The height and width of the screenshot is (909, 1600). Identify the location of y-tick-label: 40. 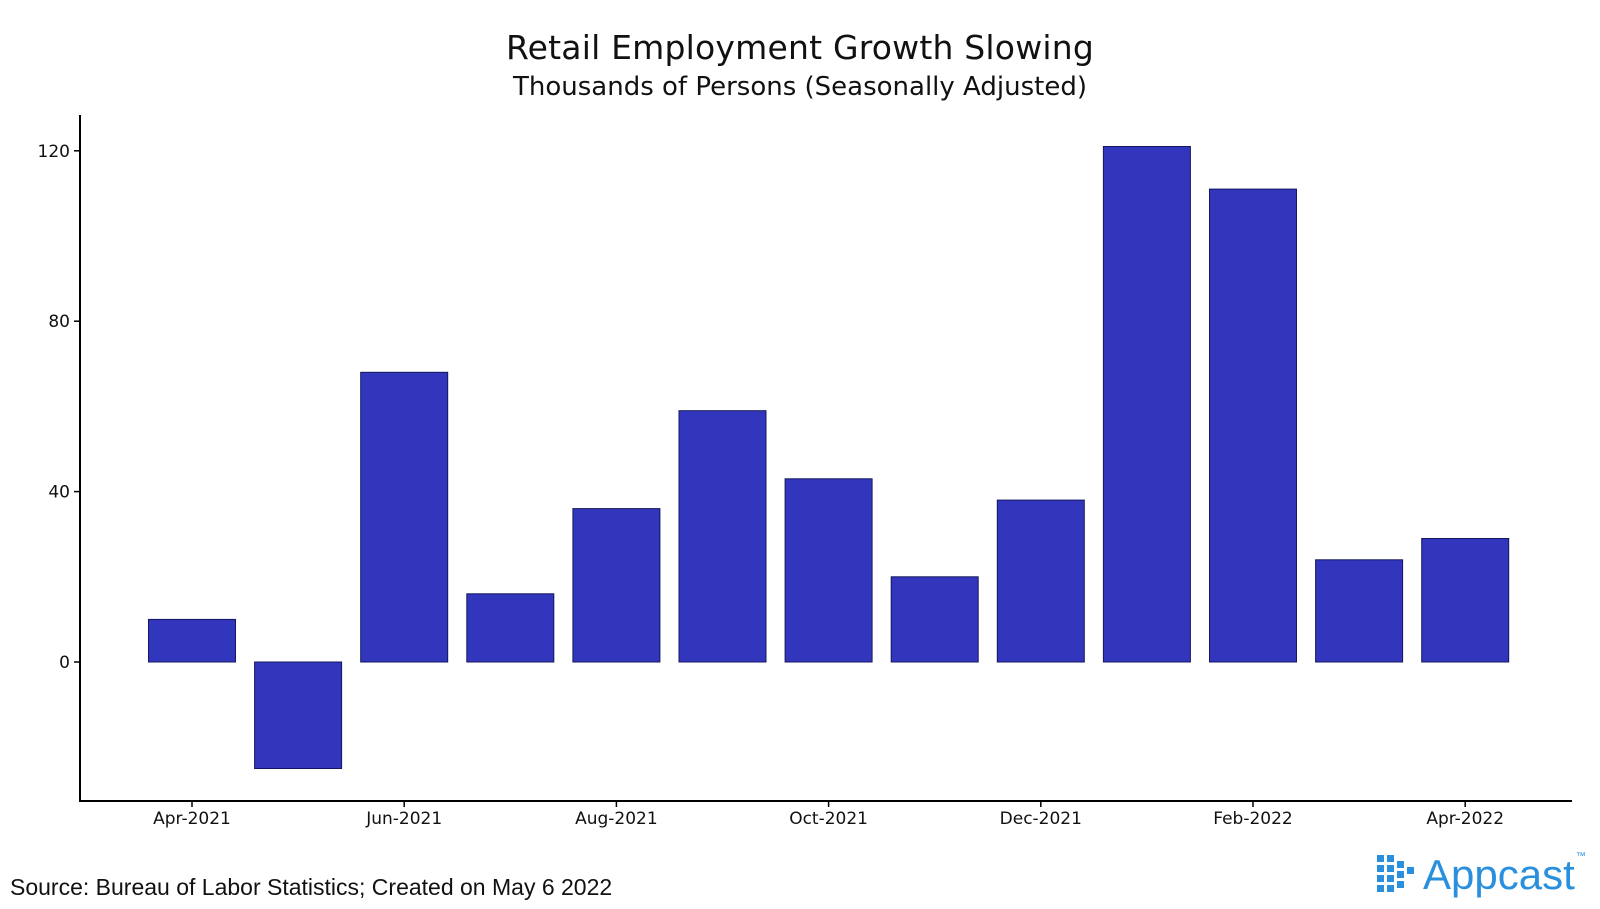
(59, 493).